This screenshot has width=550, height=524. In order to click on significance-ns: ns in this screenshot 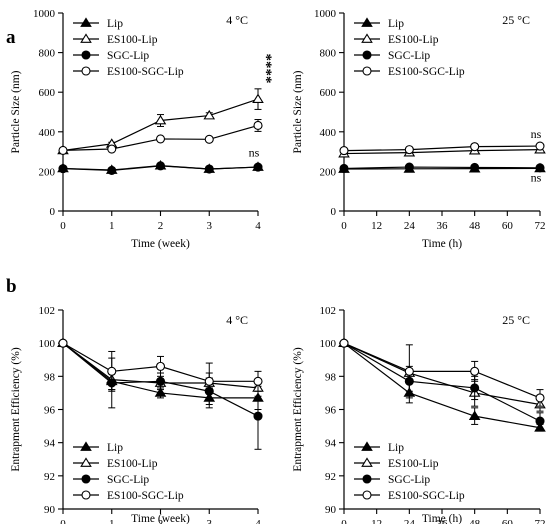, I will do `click(254, 153)`.